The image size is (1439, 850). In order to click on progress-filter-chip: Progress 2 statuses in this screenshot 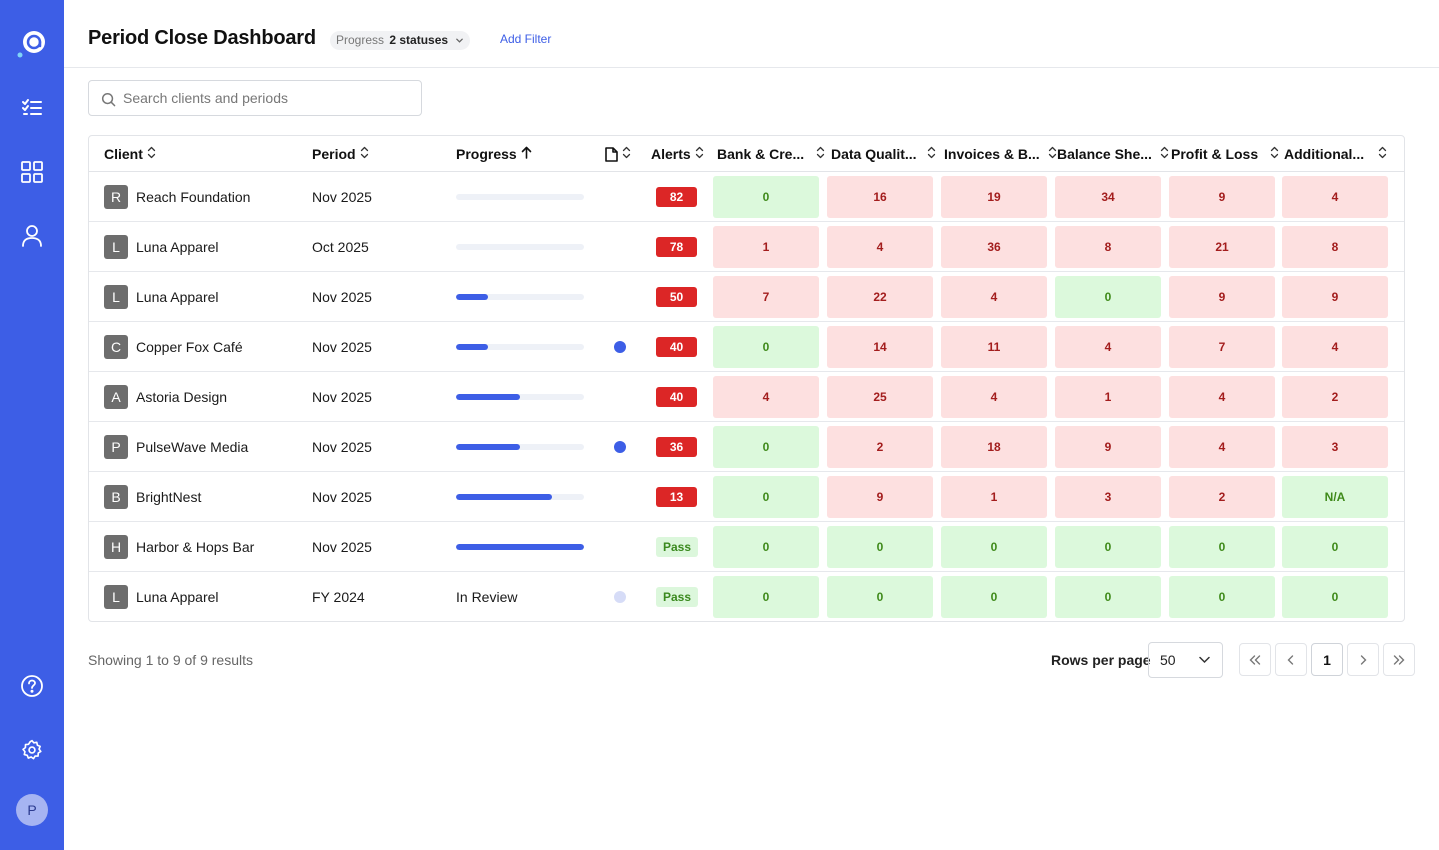, I will do `click(400, 40)`.